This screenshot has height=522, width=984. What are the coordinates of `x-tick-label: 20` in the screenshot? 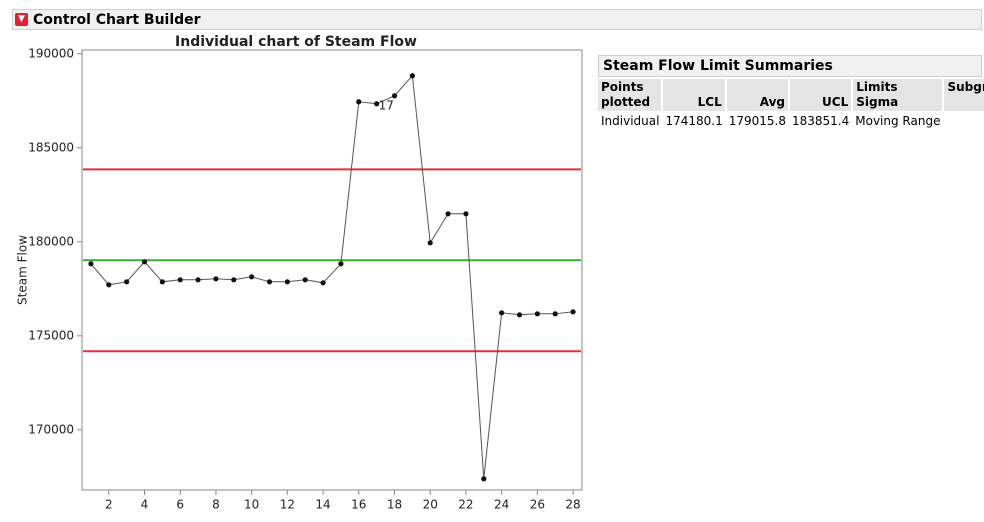 It's located at (430, 505).